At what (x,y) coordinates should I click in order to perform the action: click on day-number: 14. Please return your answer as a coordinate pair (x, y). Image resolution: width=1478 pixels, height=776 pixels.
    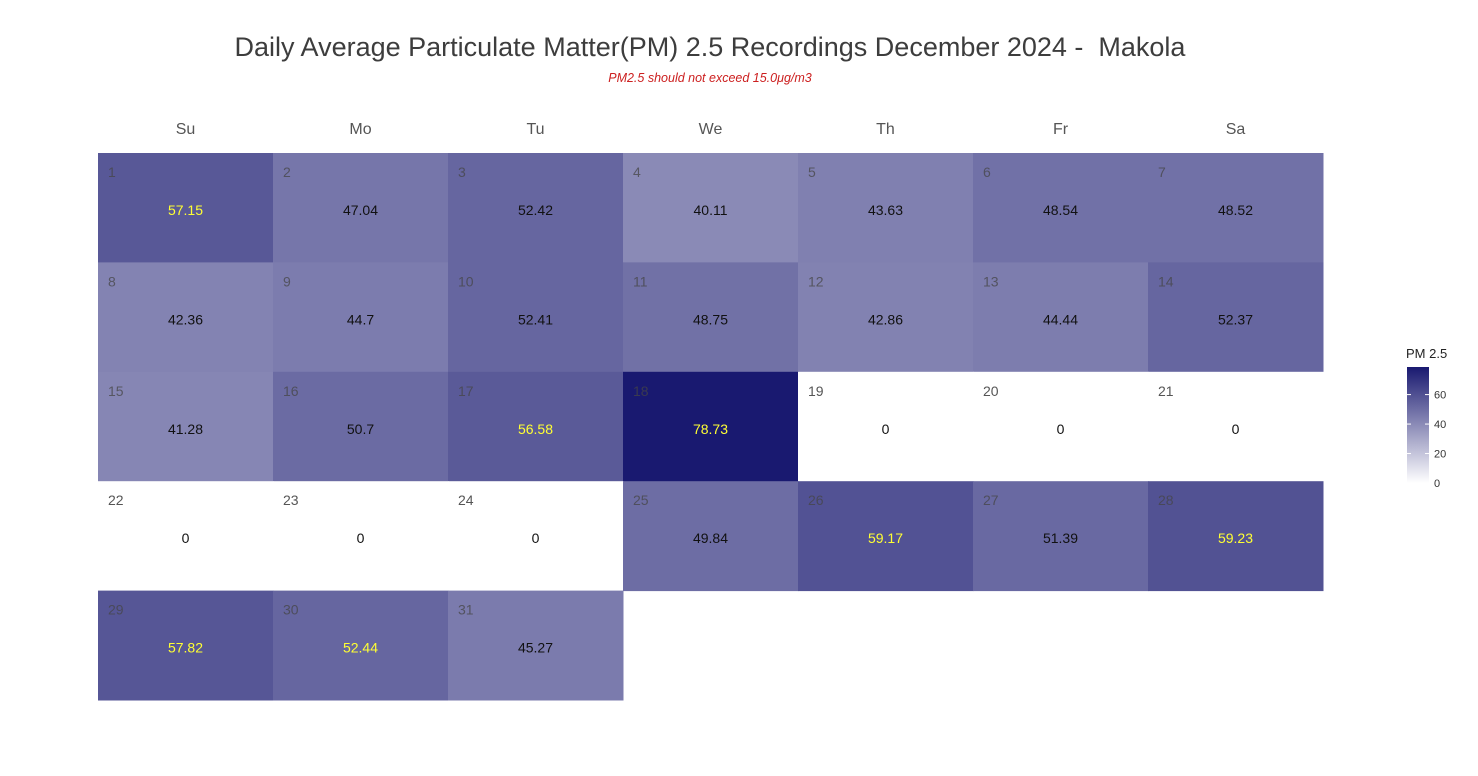
    Looking at the image, I should click on (1166, 281).